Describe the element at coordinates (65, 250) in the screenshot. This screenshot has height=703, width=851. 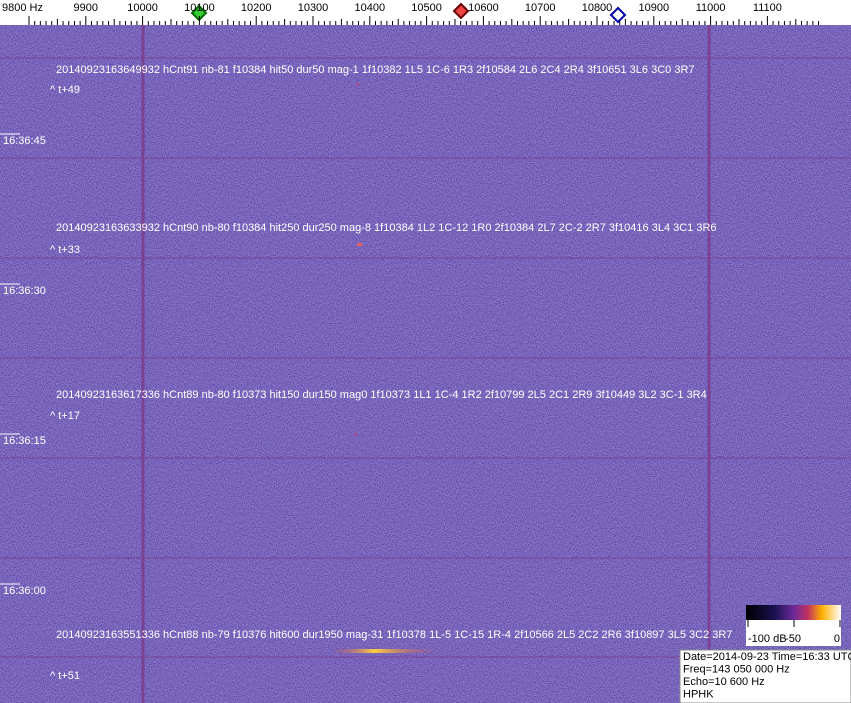
I see `time-offset: ^ t+33` at that location.